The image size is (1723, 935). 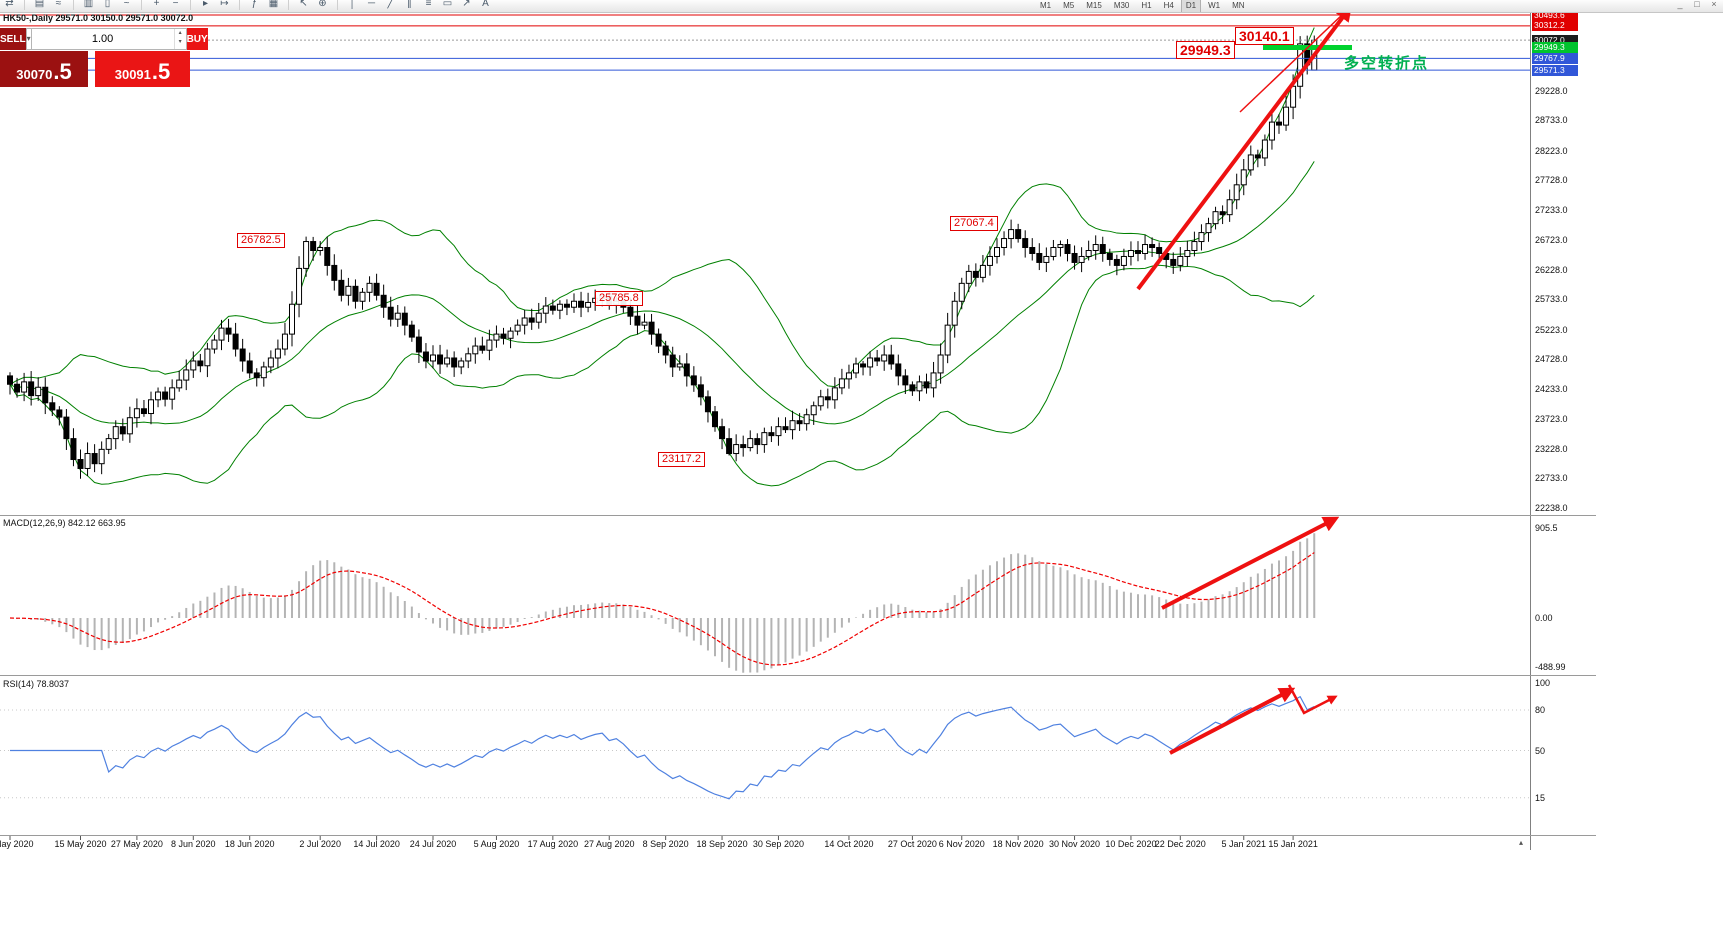 I want to click on timeframe-button-m30: M30, so click(x=1121, y=5).